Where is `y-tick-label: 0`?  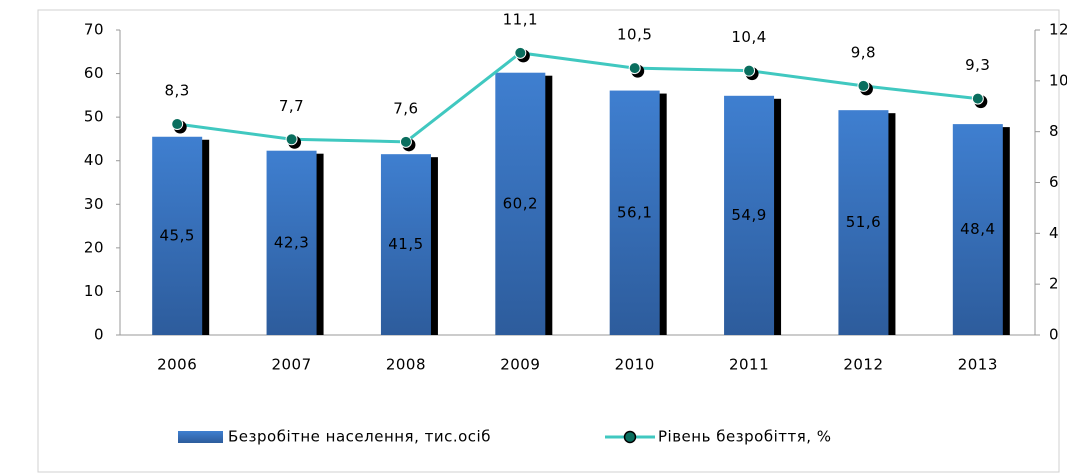 y-tick-label: 0 is located at coordinates (99, 335).